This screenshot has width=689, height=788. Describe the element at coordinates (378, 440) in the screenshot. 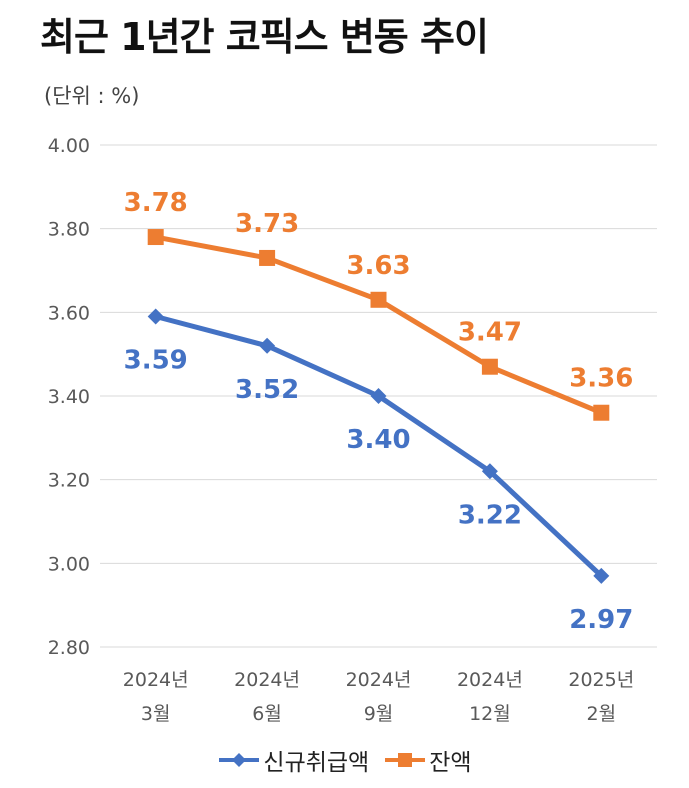

I see `data-label: 3.40` at that location.